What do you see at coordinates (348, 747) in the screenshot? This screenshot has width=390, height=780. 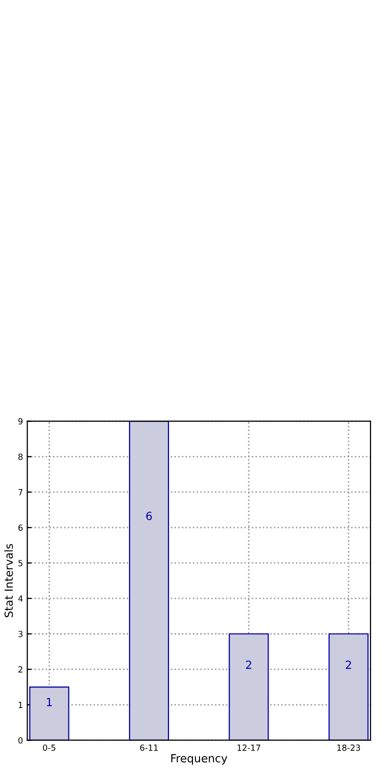 I see `x-tick-label: 18-23` at bounding box center [348, 747].